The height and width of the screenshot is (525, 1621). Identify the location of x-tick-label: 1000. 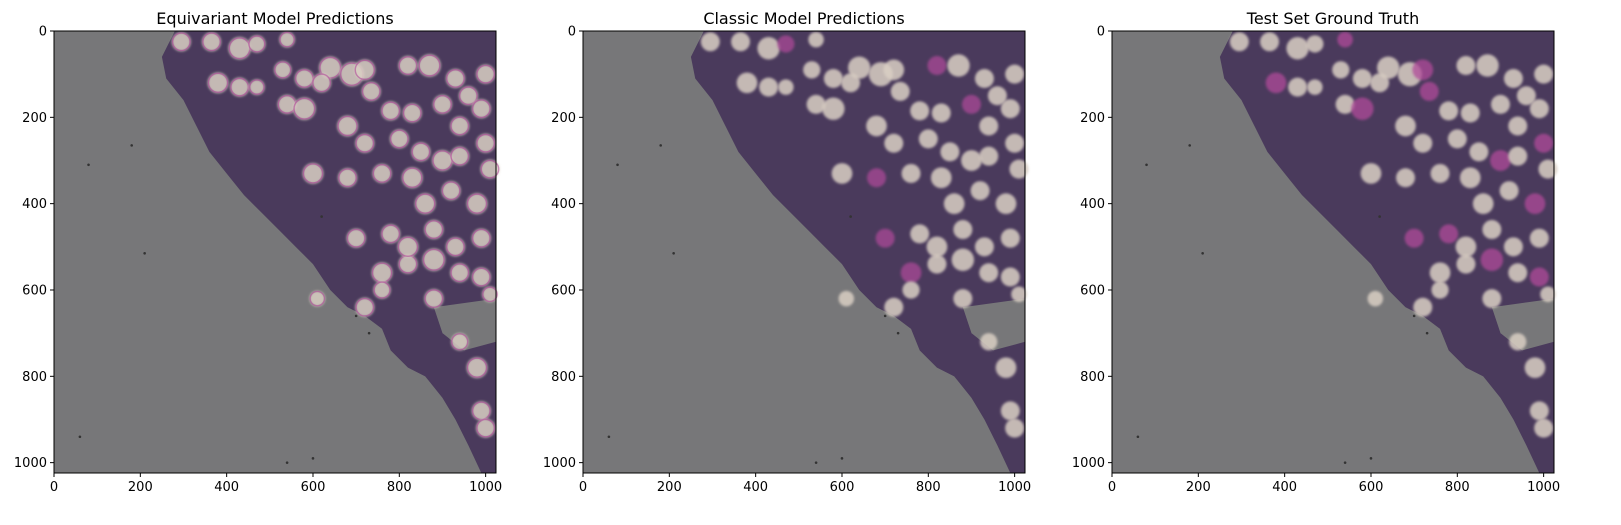
(1543, 487).